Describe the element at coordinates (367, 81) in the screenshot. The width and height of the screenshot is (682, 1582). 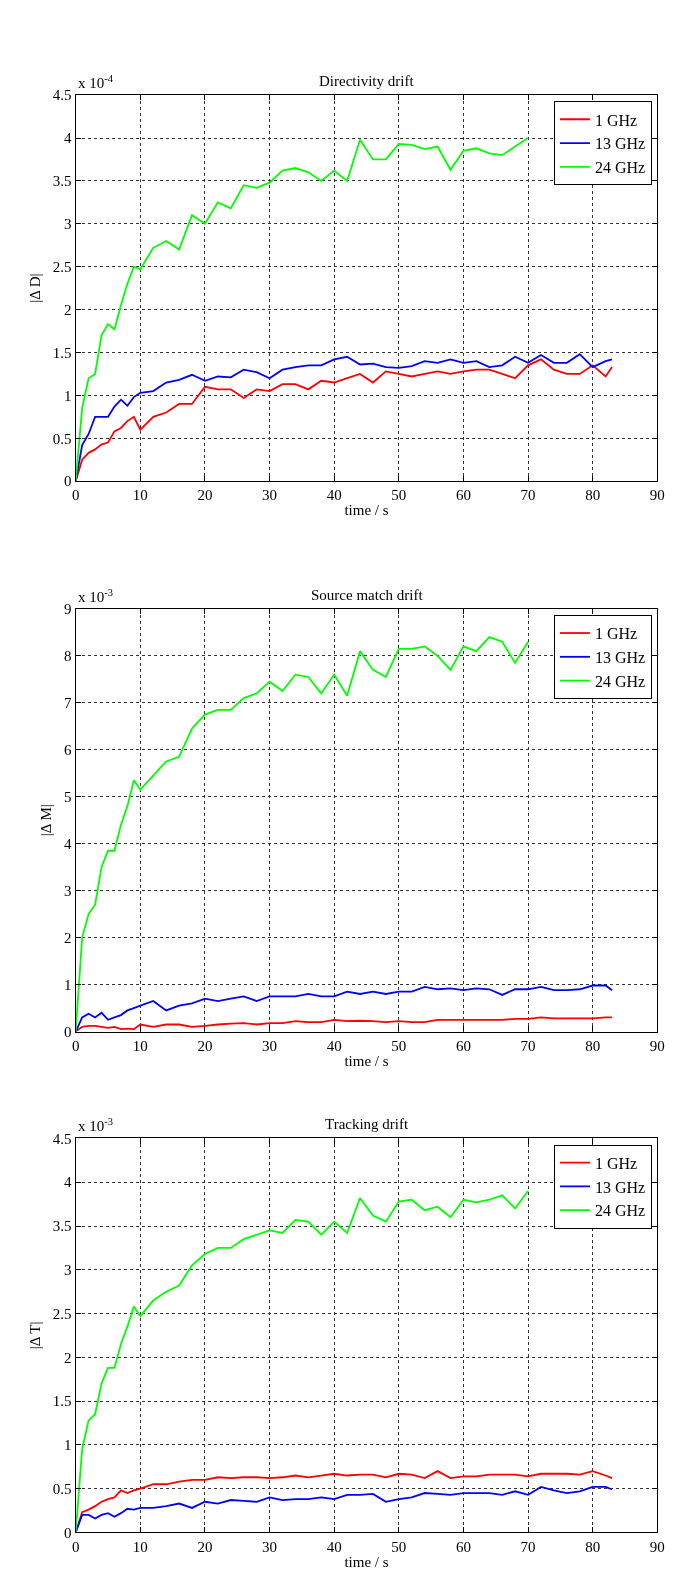
I see `chart-title: Directivity drift` at that location.